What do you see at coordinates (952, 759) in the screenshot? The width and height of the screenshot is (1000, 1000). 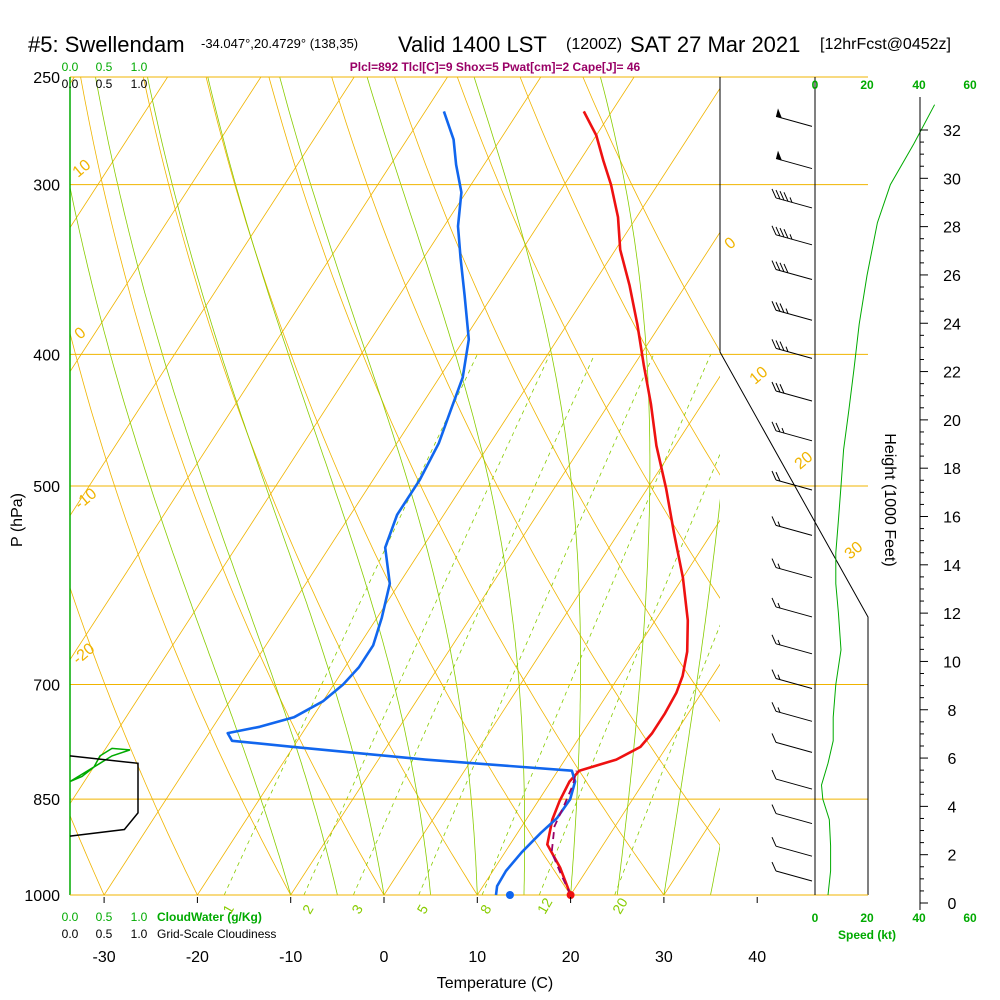 I see `height-tick-label: 6` at bounding box center [952, 759].